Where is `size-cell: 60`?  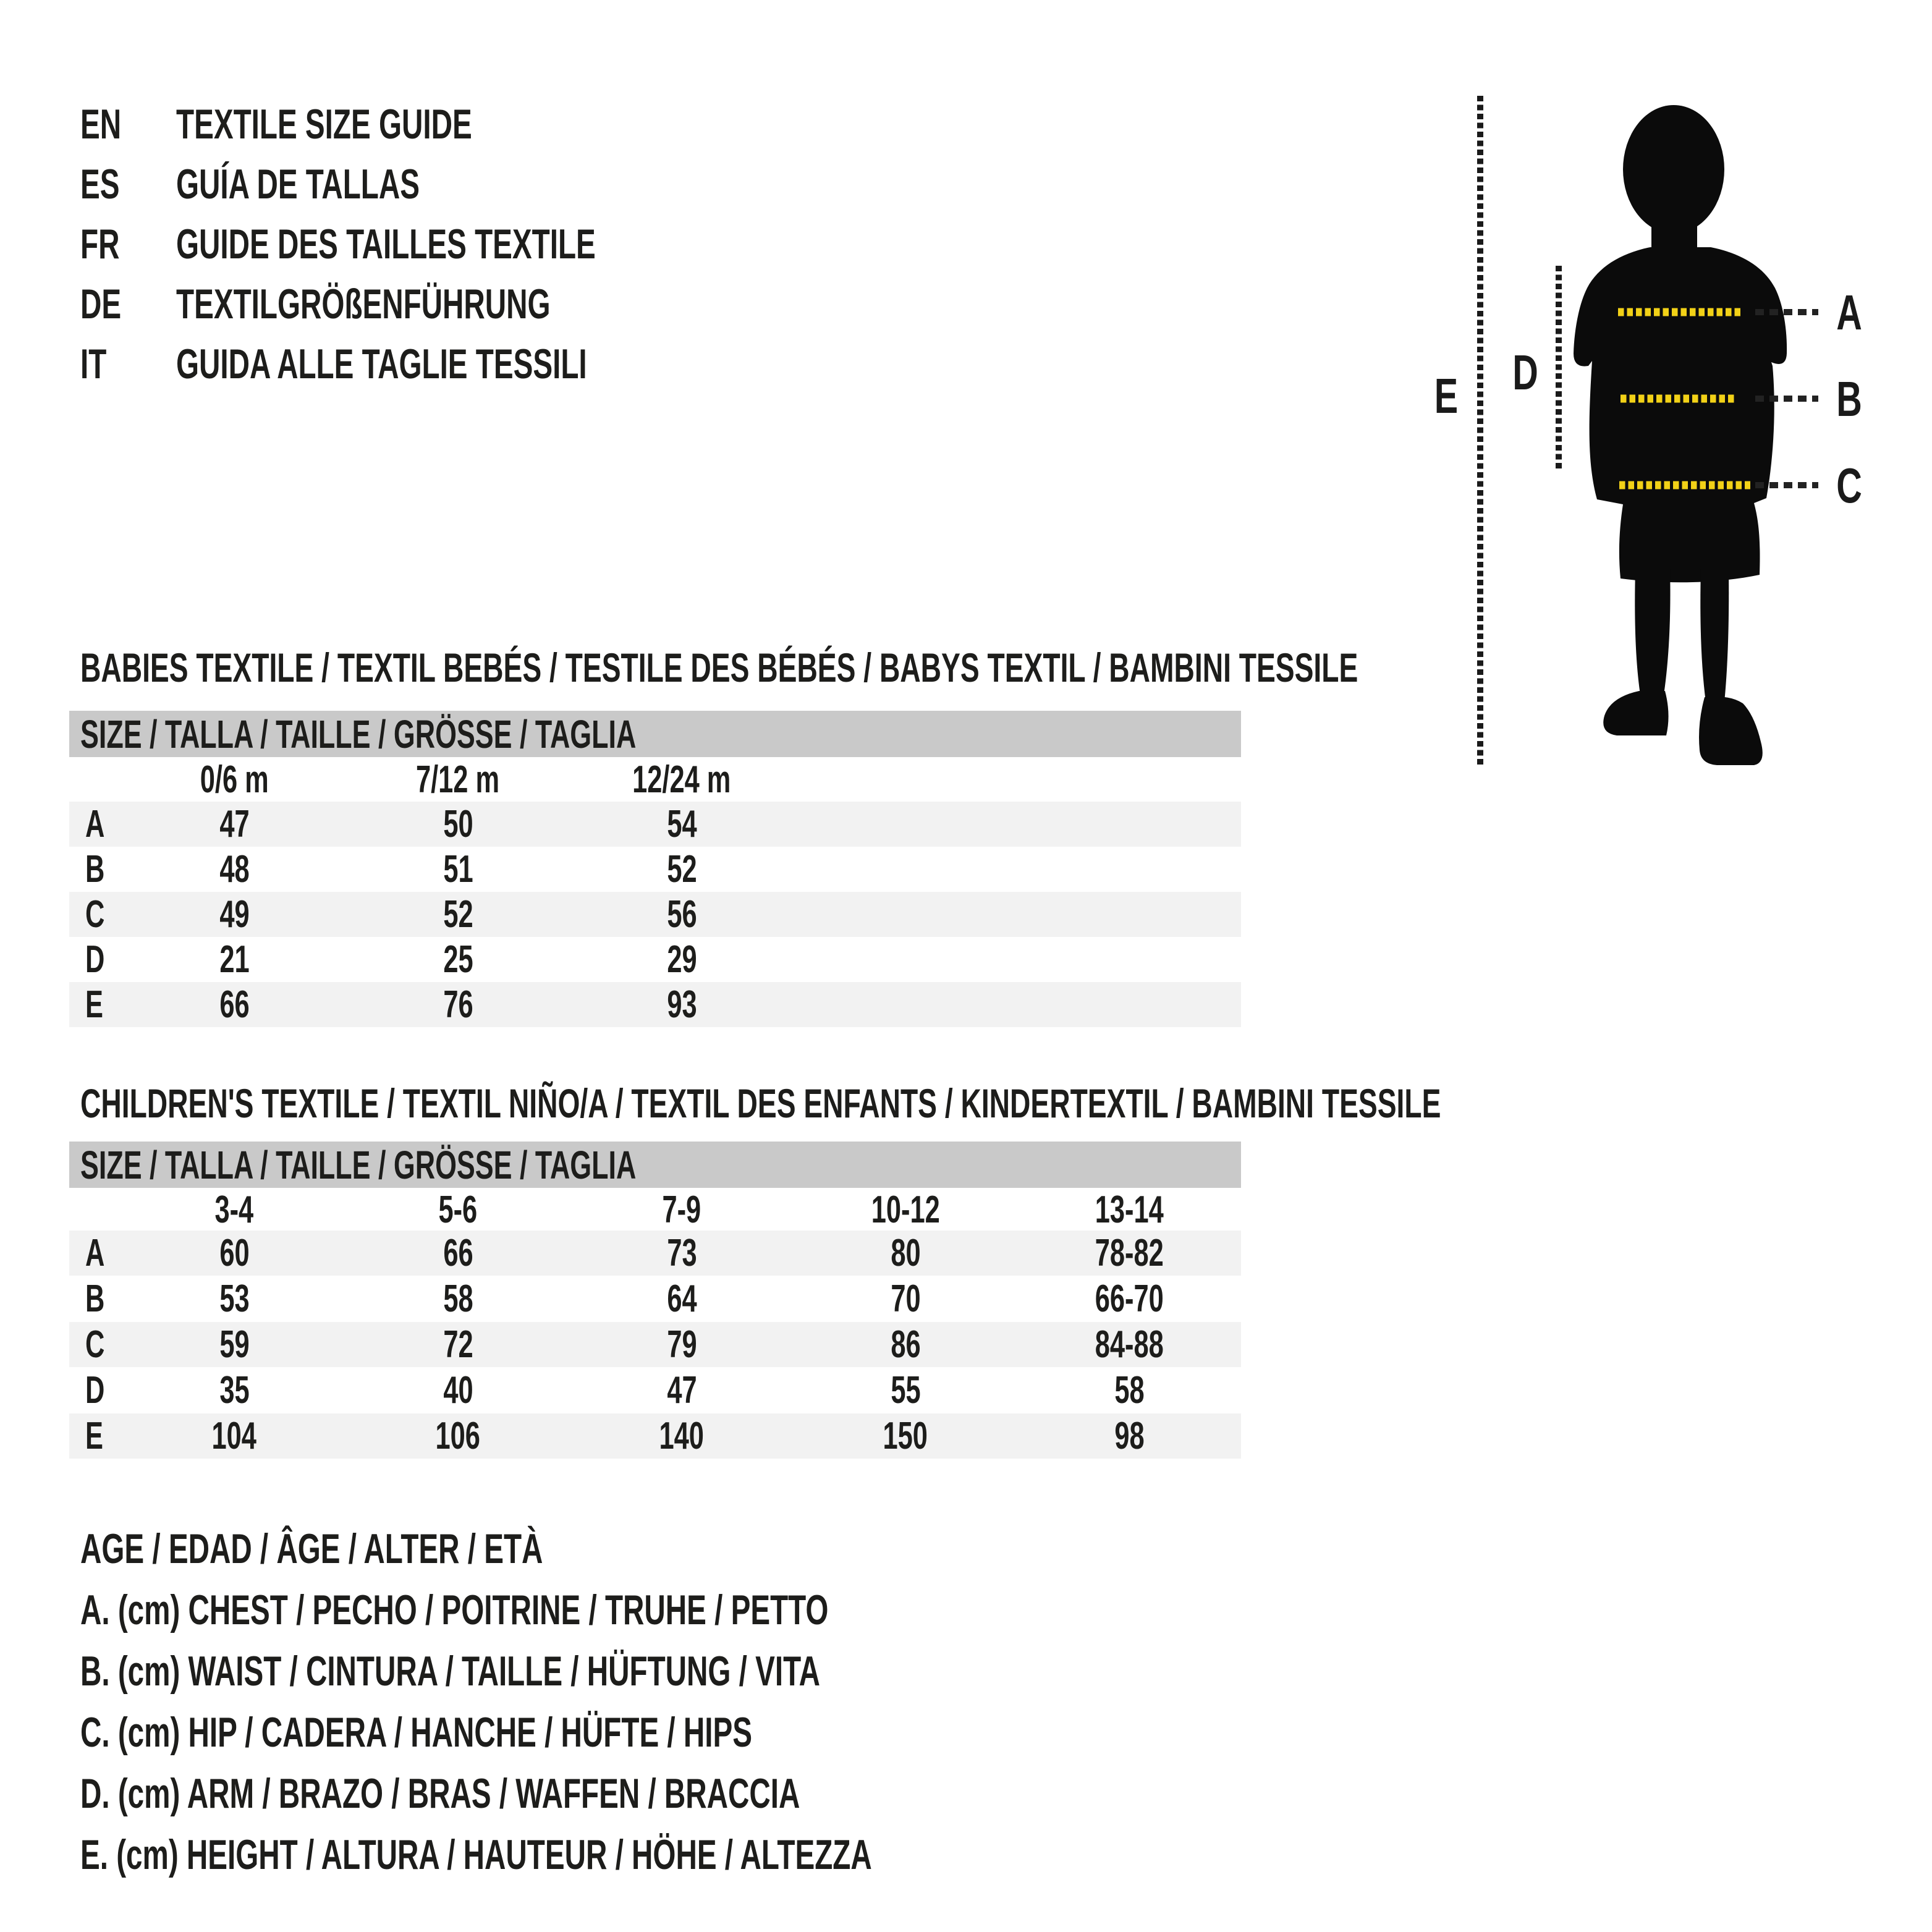
size-cell: 60 is located at coordinates (234, 1253).